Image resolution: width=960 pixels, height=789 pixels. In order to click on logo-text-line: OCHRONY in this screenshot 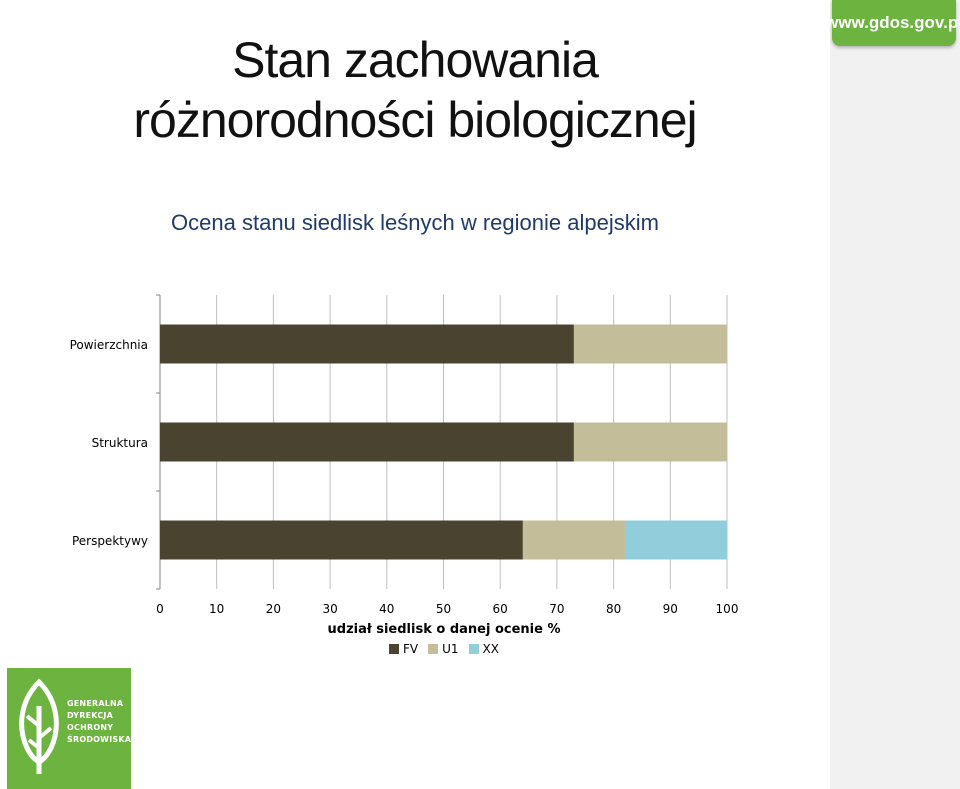, I will do `click(90, 727)`.